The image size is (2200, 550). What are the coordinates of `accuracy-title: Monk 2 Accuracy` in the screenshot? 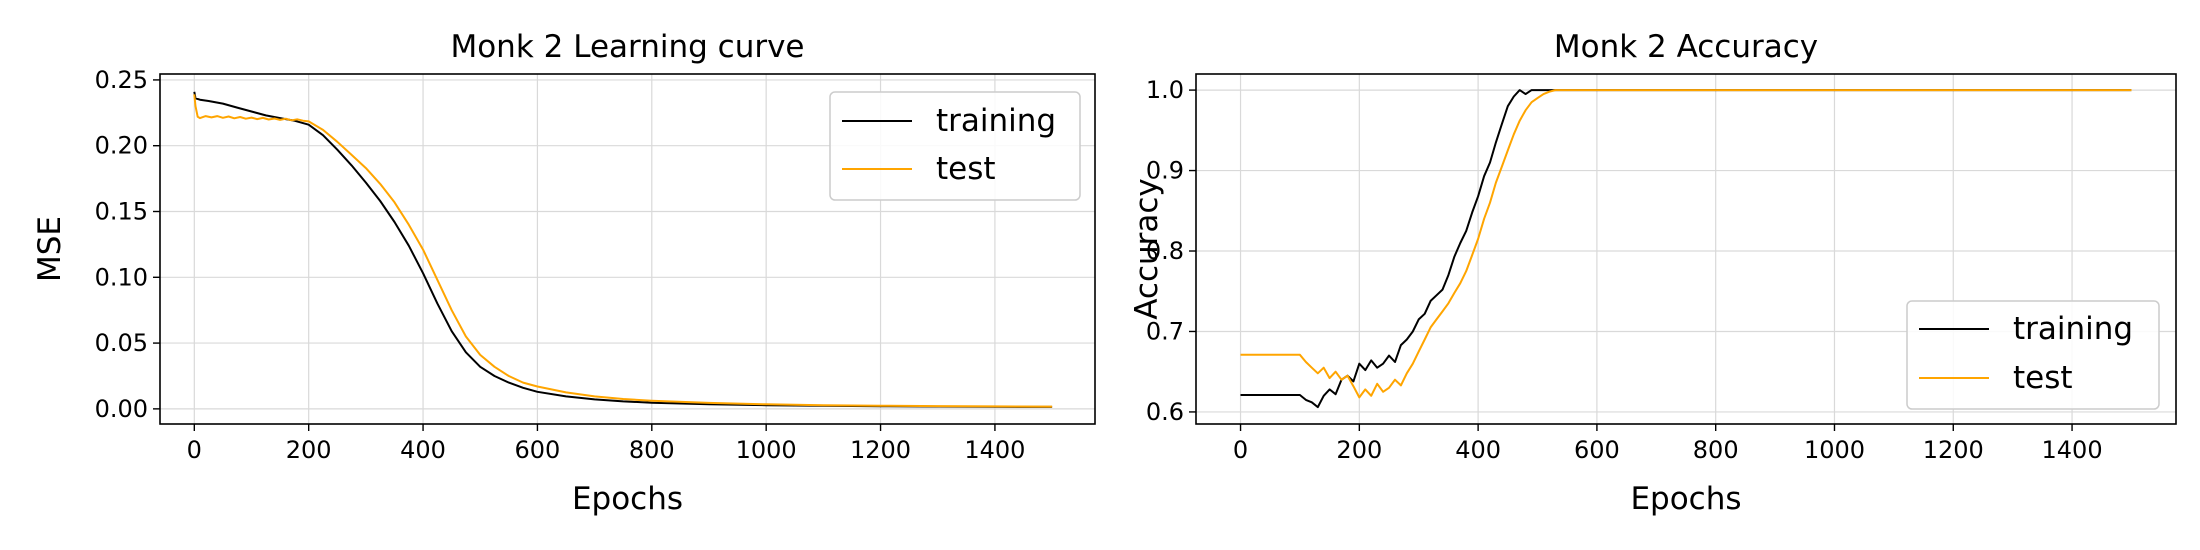 It's located at (1686, 47).